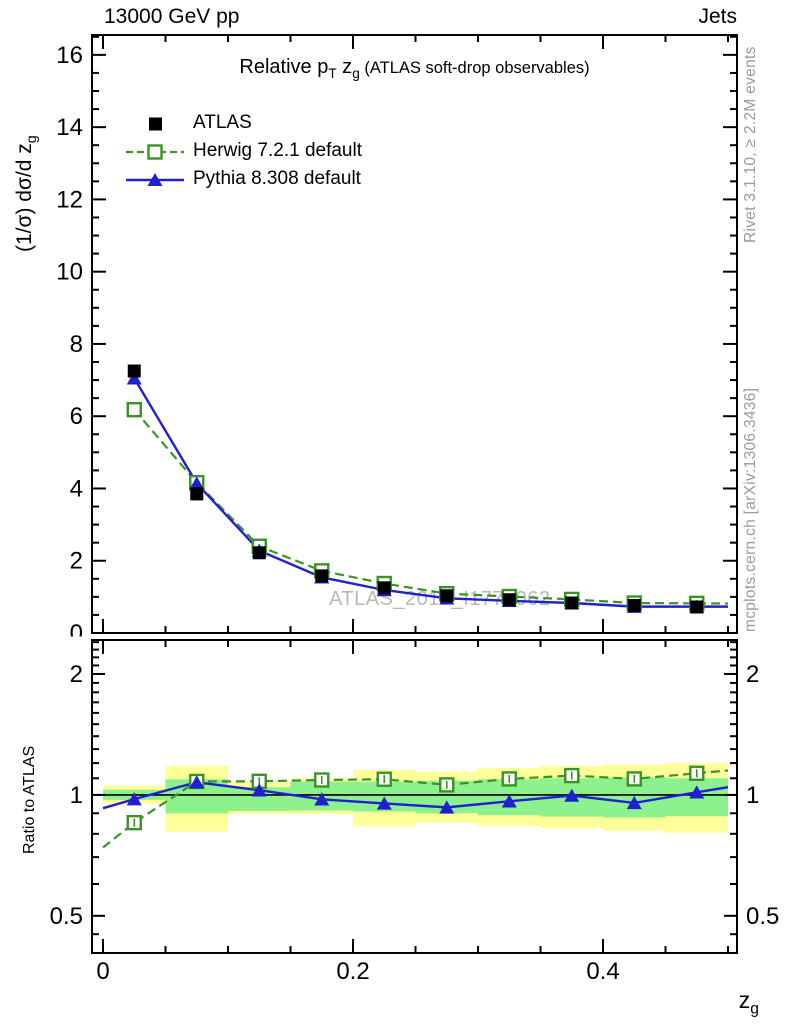 The height and width of the screenshot is (1024, 786). What do you see at coordinates (172, 16) in the screenshot?
I see `beam-title: 13000 GeV pp` at bounding box center [172, 16].